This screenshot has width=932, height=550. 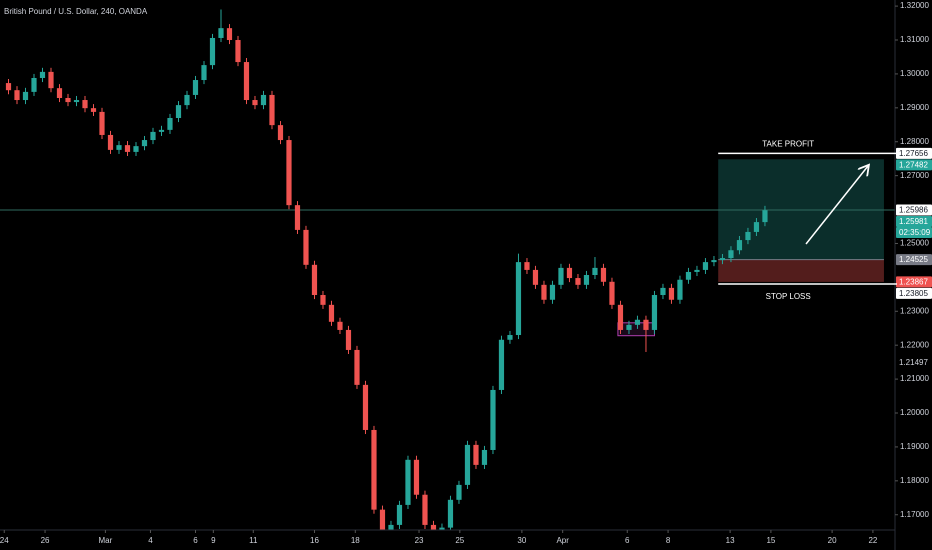 What do you see at coordinates (76, 11) in the screenshot?
I see `chart-title: British Pound / U.S. Dollar, 240, OANDA` at bounding box center [76, 11].